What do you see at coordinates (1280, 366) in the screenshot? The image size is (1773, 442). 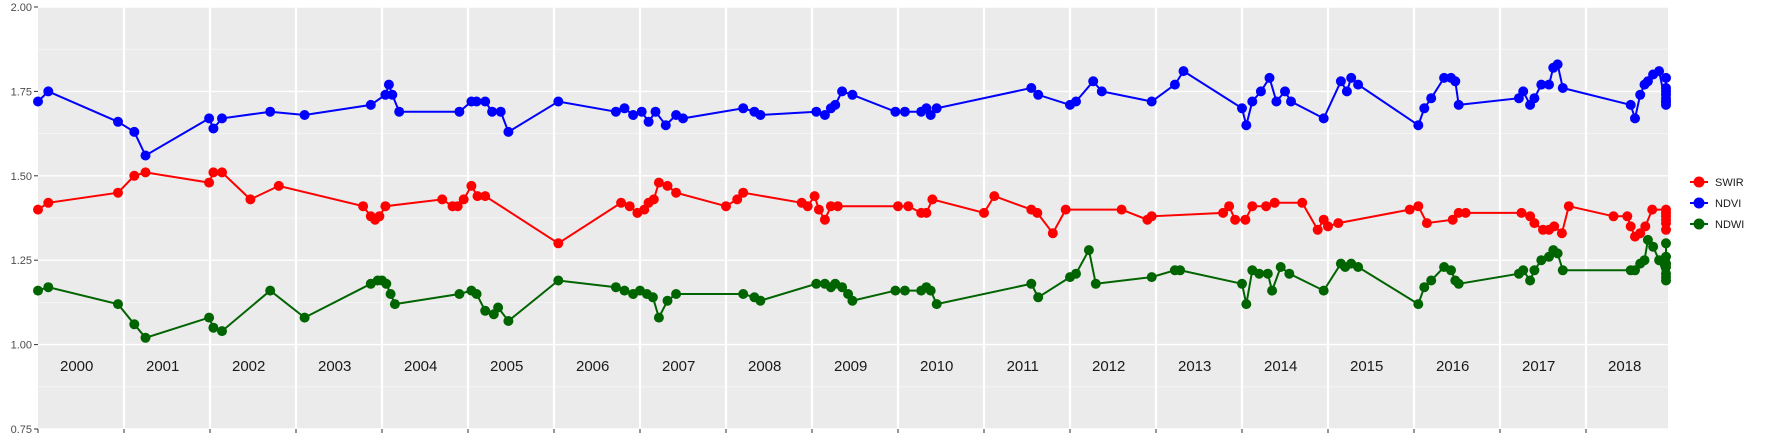 I see `year-label: 2014` at bounding box center [1280, 366].